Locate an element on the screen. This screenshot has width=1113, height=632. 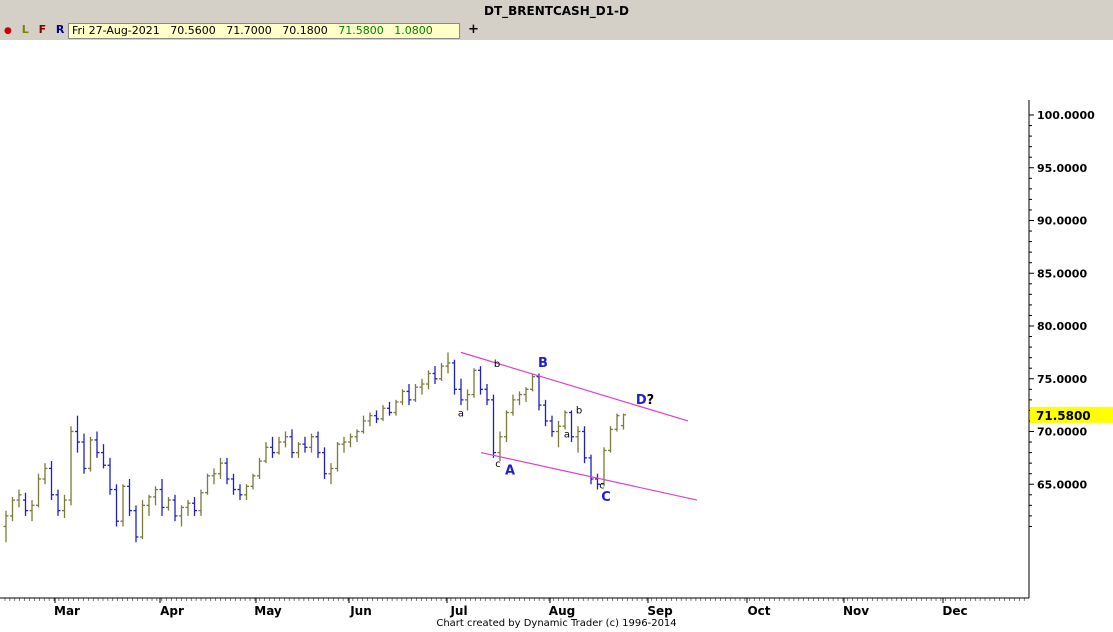
x-tick-label: Nov is located at coordinates (856, 611).